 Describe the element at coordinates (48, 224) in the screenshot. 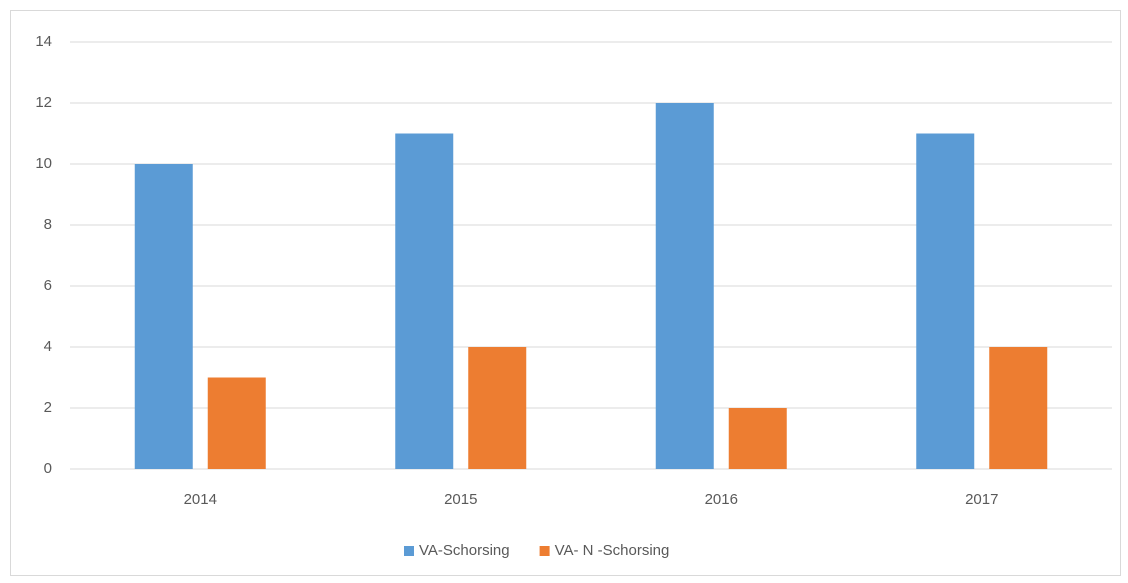

I see `y-tick-label: 8` at that location.